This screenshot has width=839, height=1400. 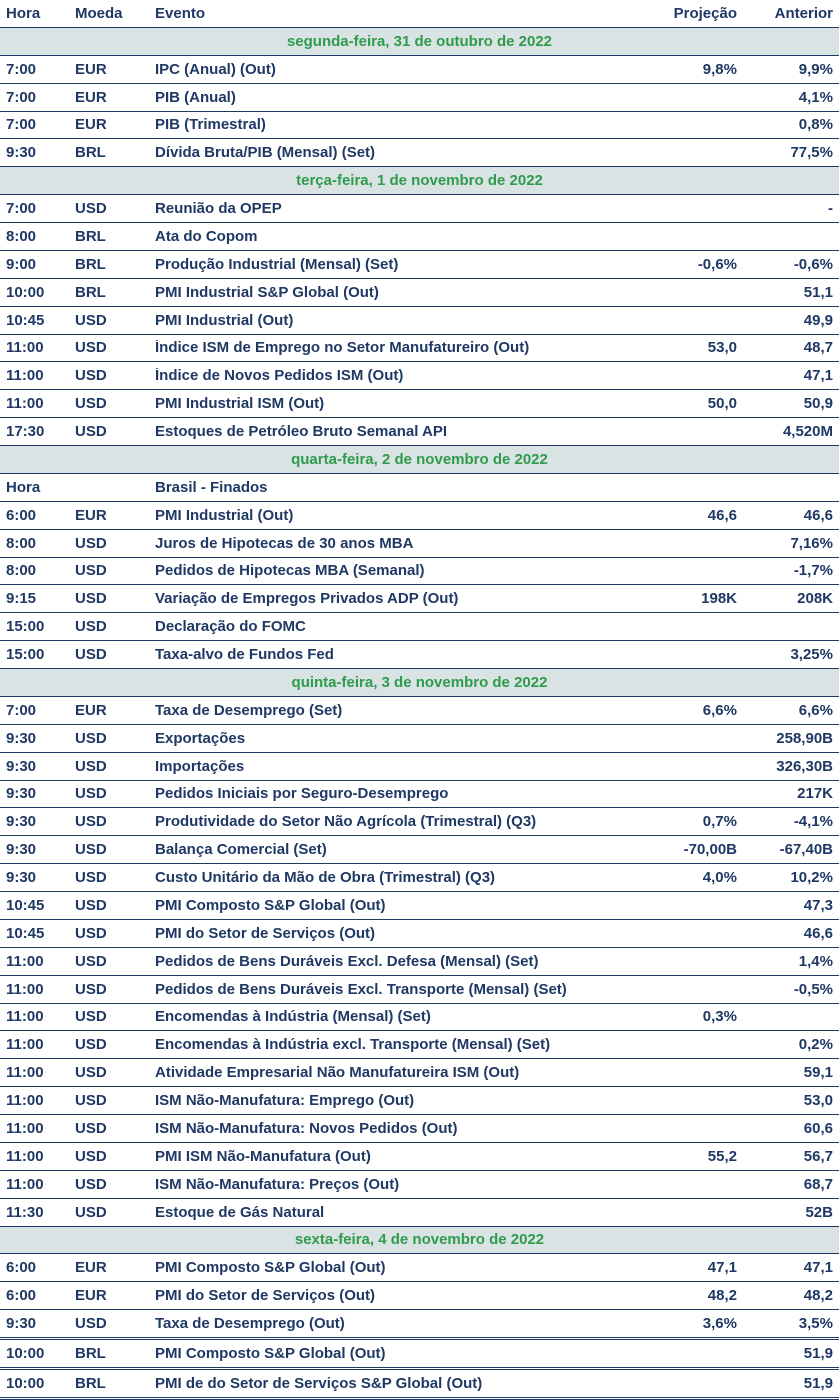 What do you see at coordinates (719, 1324) in the screenshot?
I see `projecao-cell: 3,6%` at bounding box center [719, 1324].